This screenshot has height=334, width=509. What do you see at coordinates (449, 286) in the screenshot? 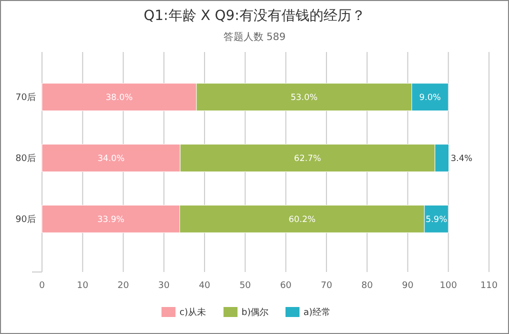
I see `x-tick-label: 100` at bounding box center [449, 286].